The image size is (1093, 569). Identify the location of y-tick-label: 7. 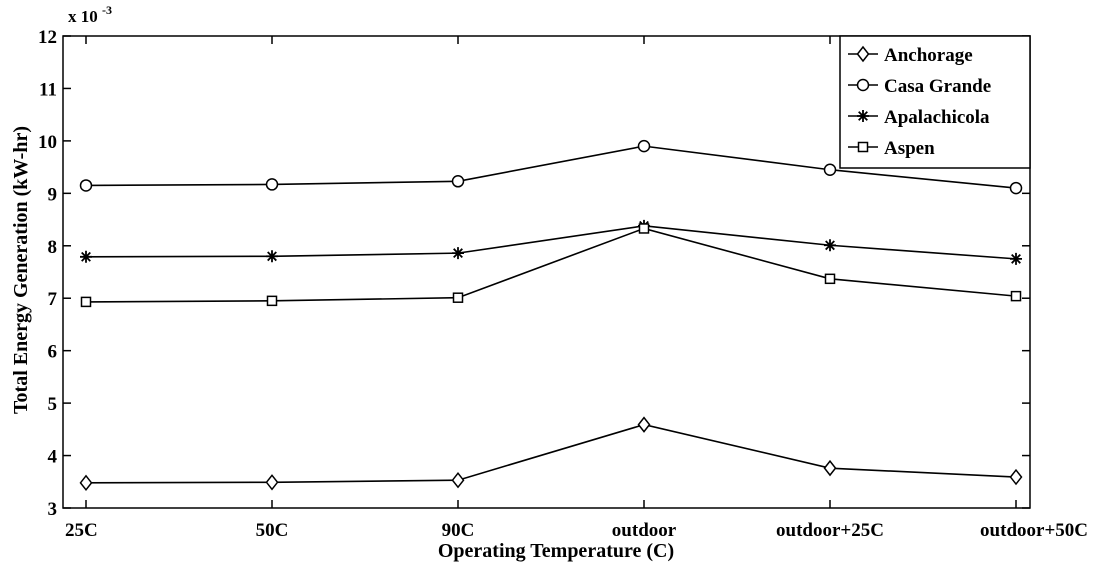
(53, 299).